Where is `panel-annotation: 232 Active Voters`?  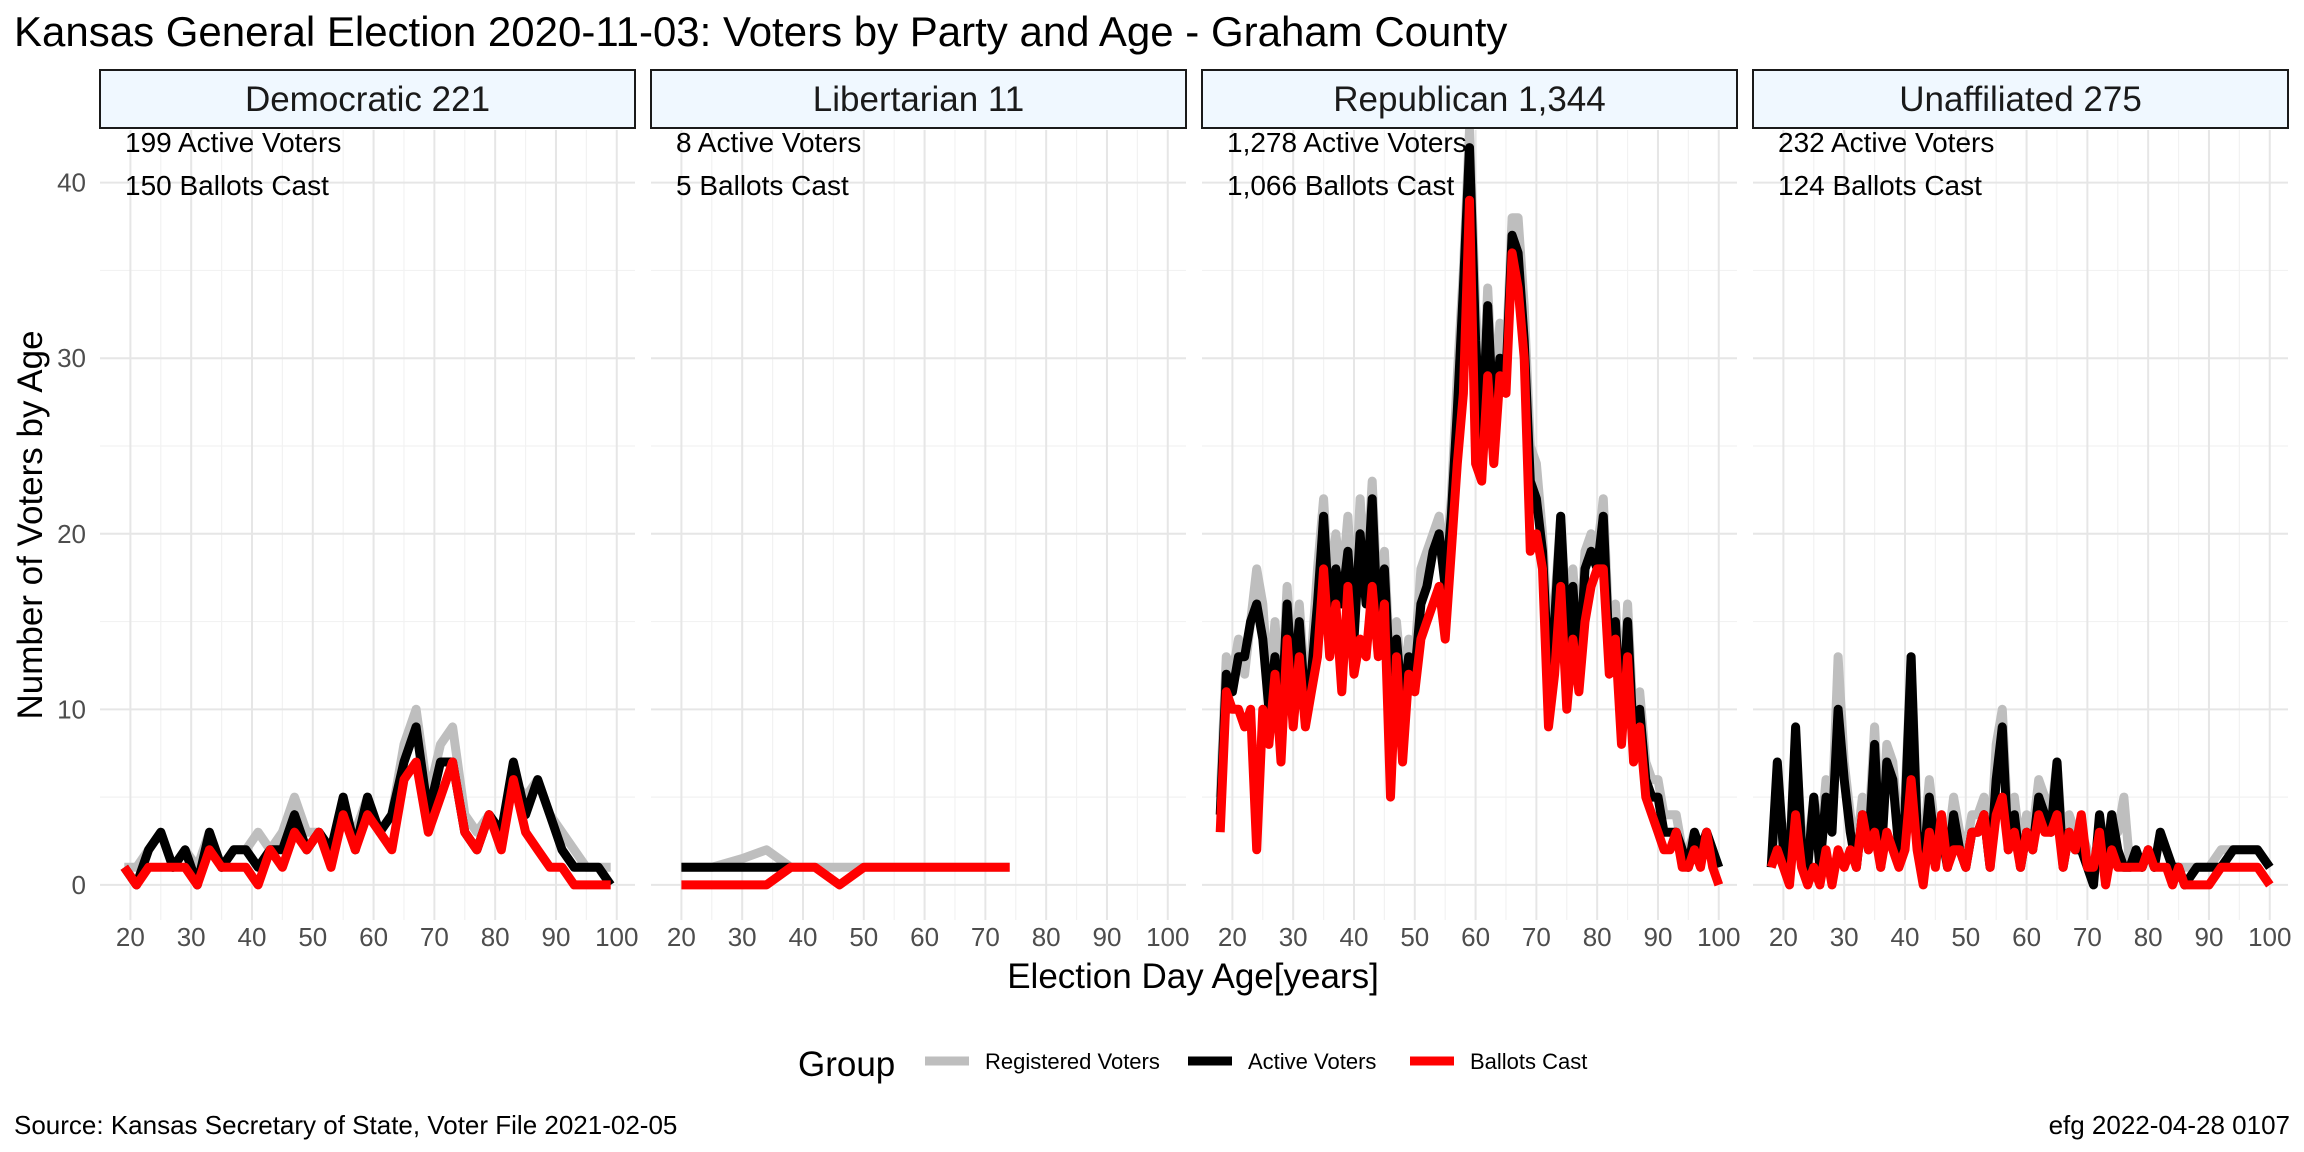 panel-annotation: 232 Active Voters is located at coordinates (1886, 142).